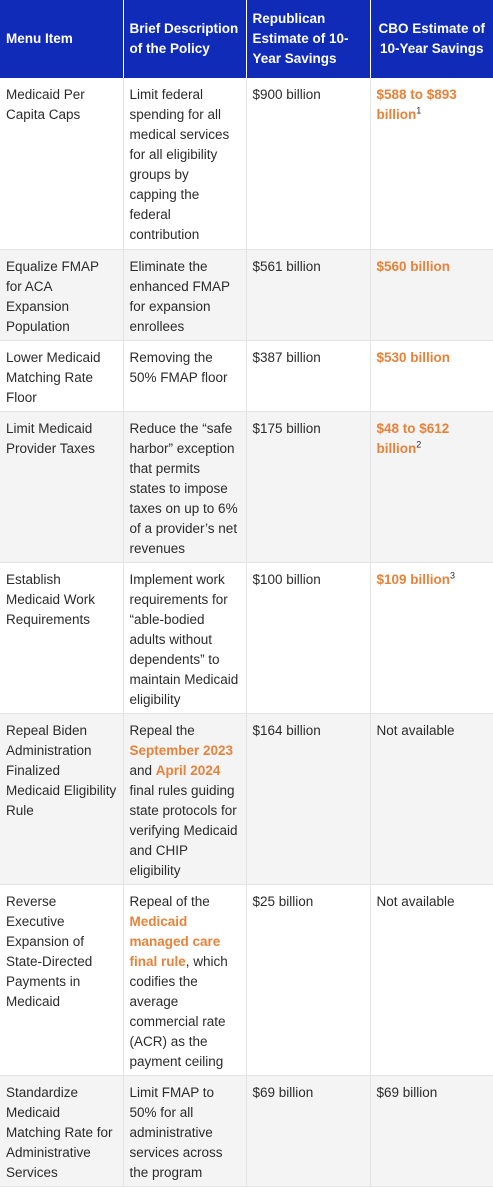 This screenshot has width=493, height=1187. I want to click on cell-menu-item: Lower Medicaid Matching Rate Floor, so click(62, 376).